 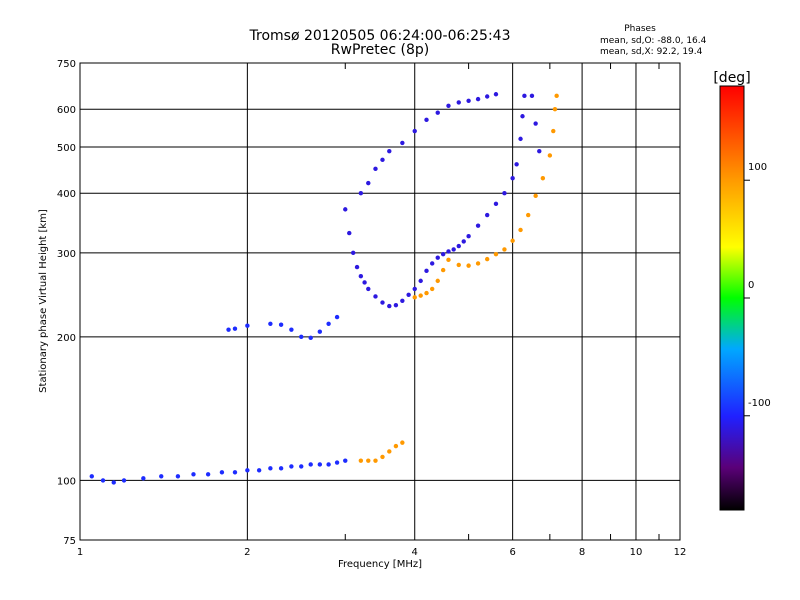 What do you see at coordinates (653, 41) in the screenshot?
I see `phase-stats-o: mean, sd,O: -88.0, 16.4` at bounding box center [653, 41].